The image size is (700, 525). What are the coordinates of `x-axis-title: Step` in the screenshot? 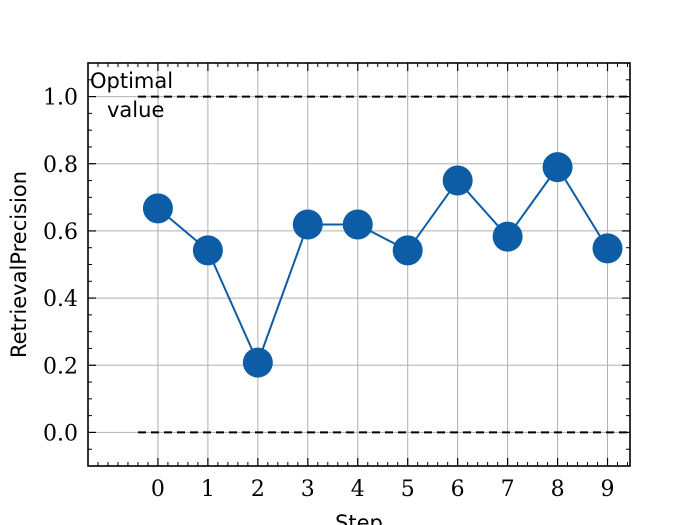 It's located at (359, 518).